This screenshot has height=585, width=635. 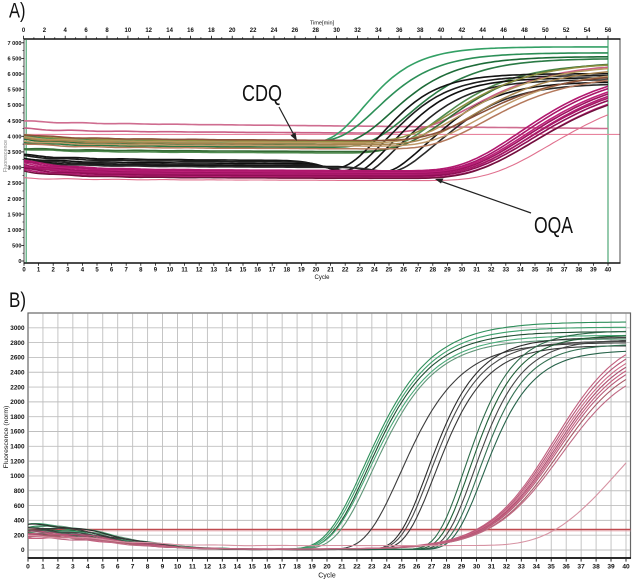 I want to click on svg-text: 2000, so click(x=17, y=402).